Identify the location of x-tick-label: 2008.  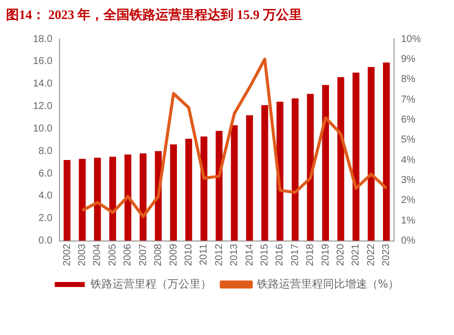
(158, 254).